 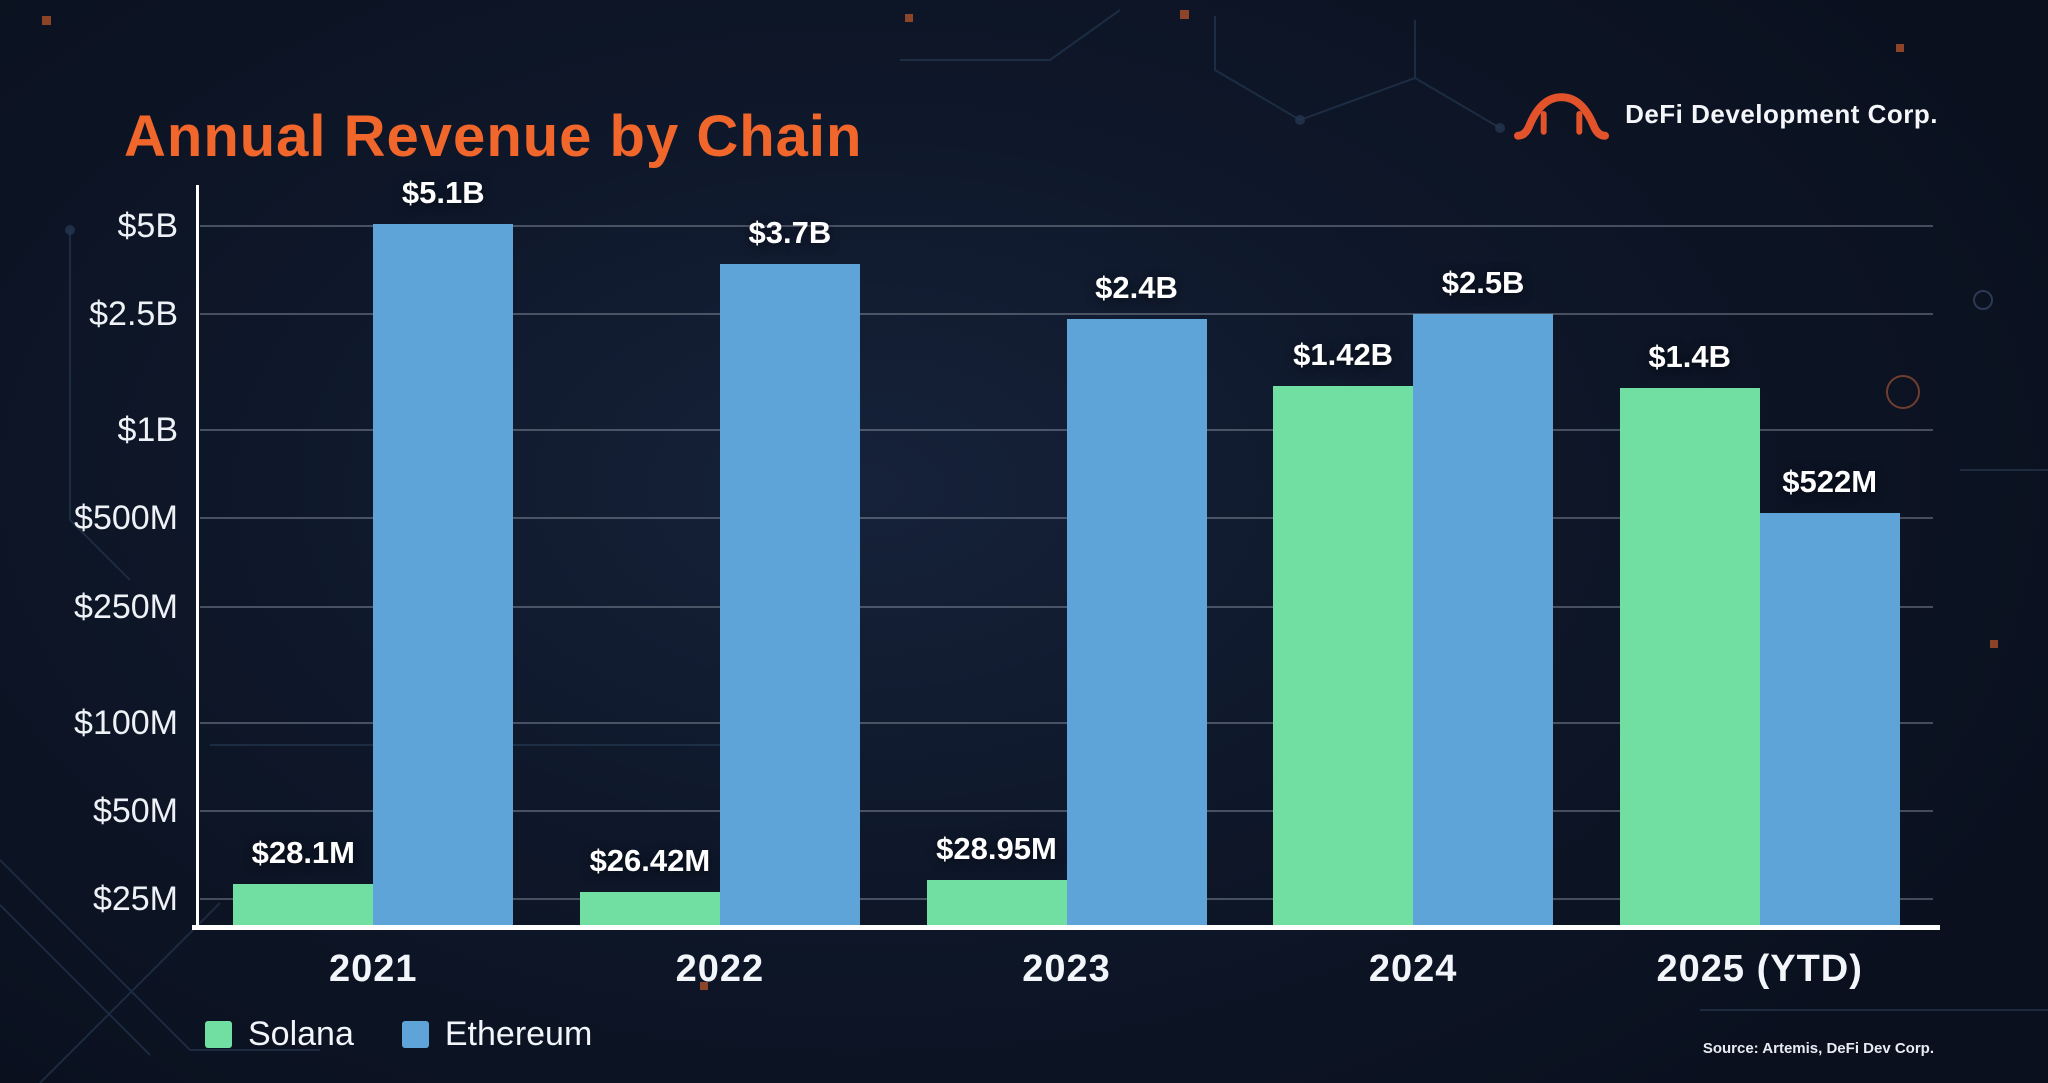 I want to click on value-label-solana-2022: $26.42M, so click(x=650, y=860).